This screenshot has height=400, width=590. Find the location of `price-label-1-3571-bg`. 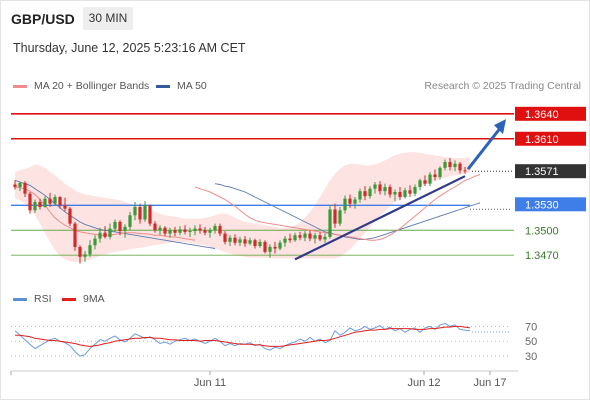

price-label-1-3571-bg is located at coordinates (550, 171).